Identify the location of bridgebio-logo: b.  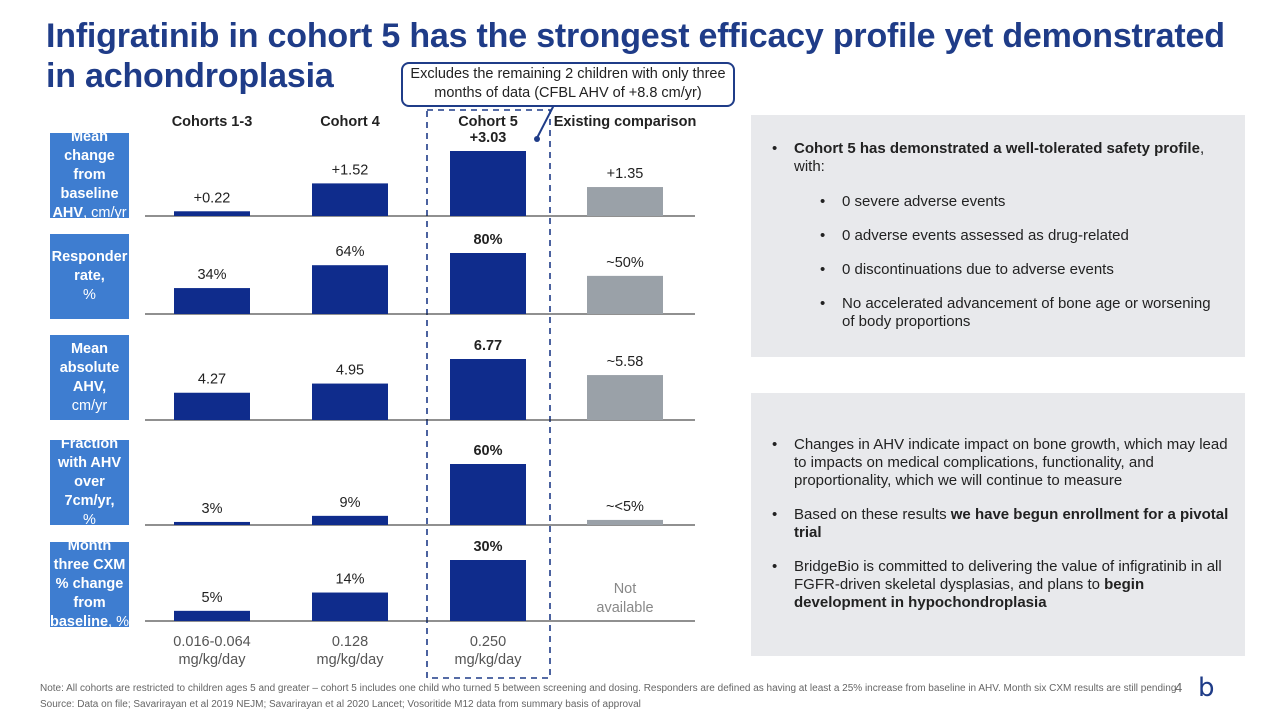
(1206, 688).